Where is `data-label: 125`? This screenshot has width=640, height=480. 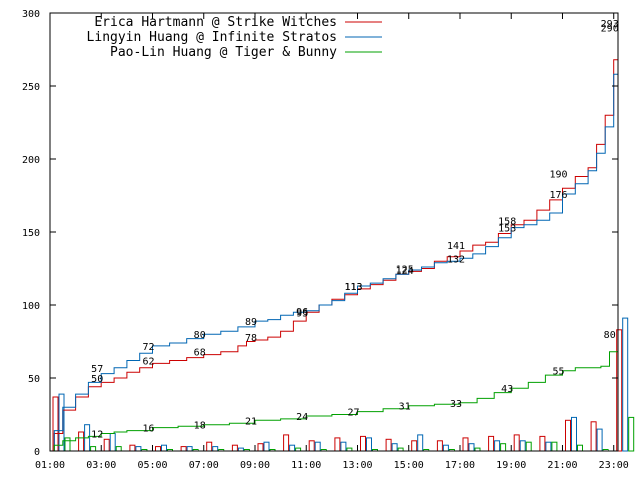
data-label: 125 is located at coordinates (405, 270).